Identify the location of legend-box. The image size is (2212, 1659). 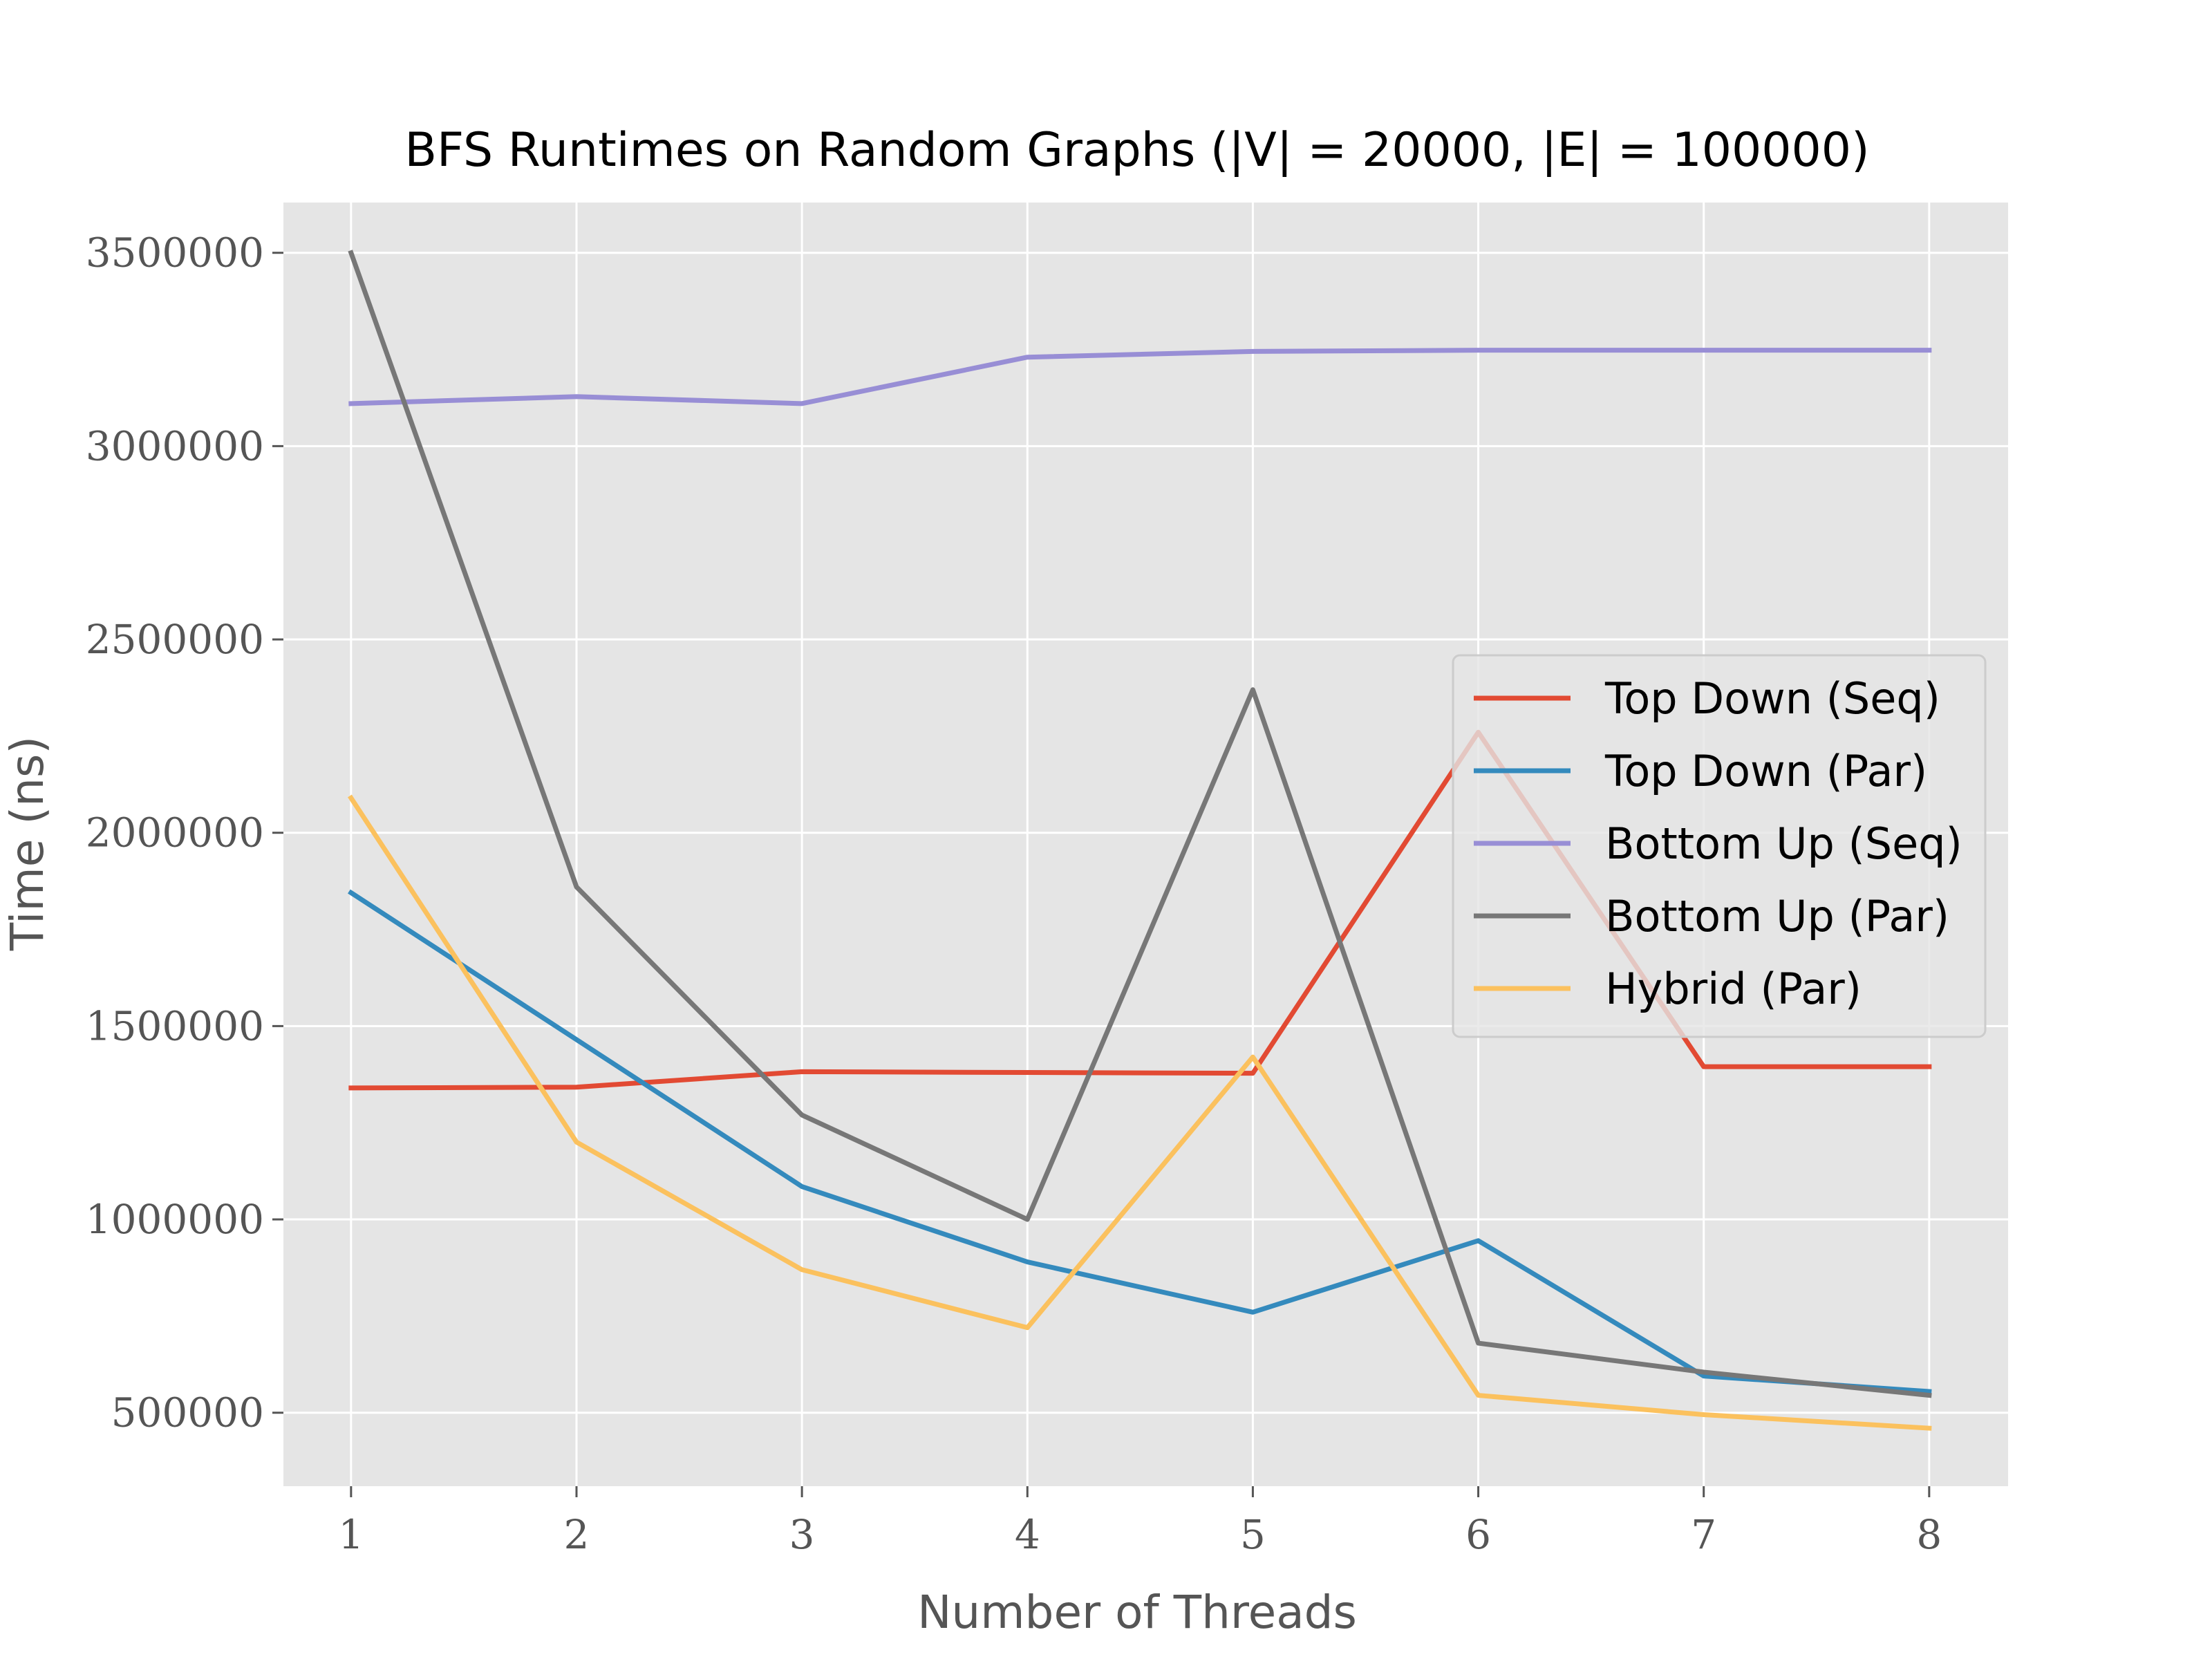
(1719, 846).